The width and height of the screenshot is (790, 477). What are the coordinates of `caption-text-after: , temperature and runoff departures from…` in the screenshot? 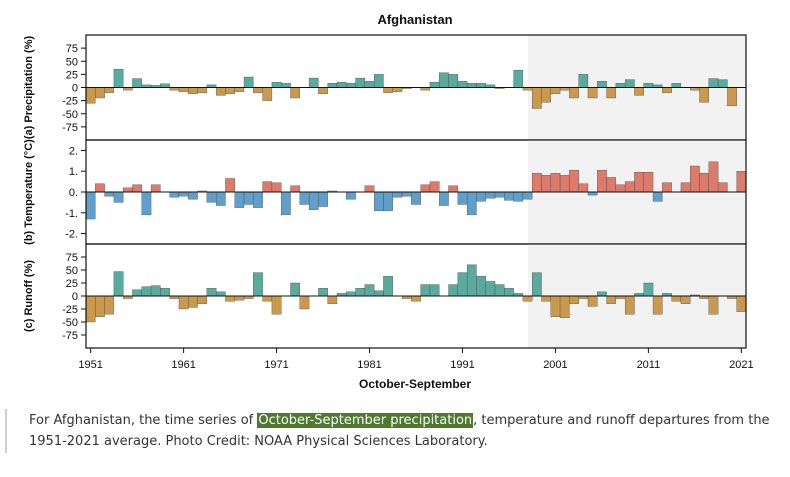 It's located at (399, 431).